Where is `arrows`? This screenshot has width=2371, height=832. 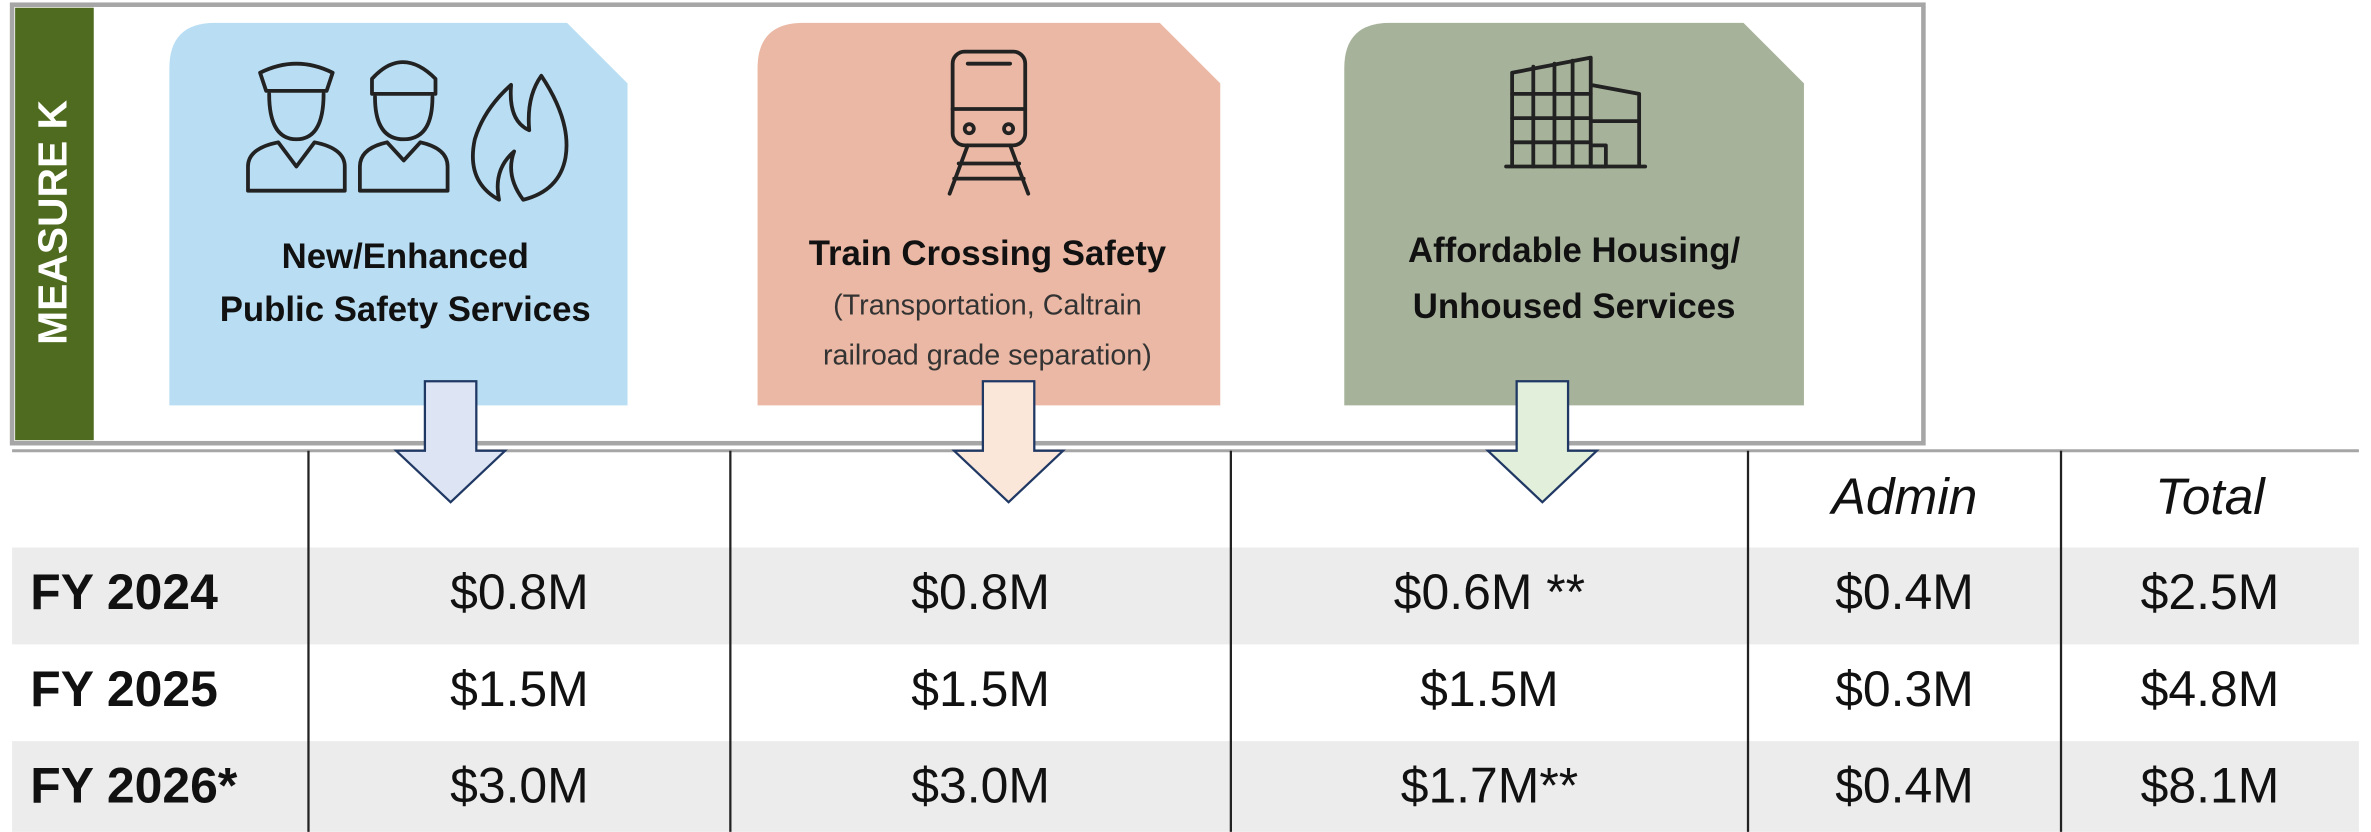
arrows is located at coordinates (996, 442).